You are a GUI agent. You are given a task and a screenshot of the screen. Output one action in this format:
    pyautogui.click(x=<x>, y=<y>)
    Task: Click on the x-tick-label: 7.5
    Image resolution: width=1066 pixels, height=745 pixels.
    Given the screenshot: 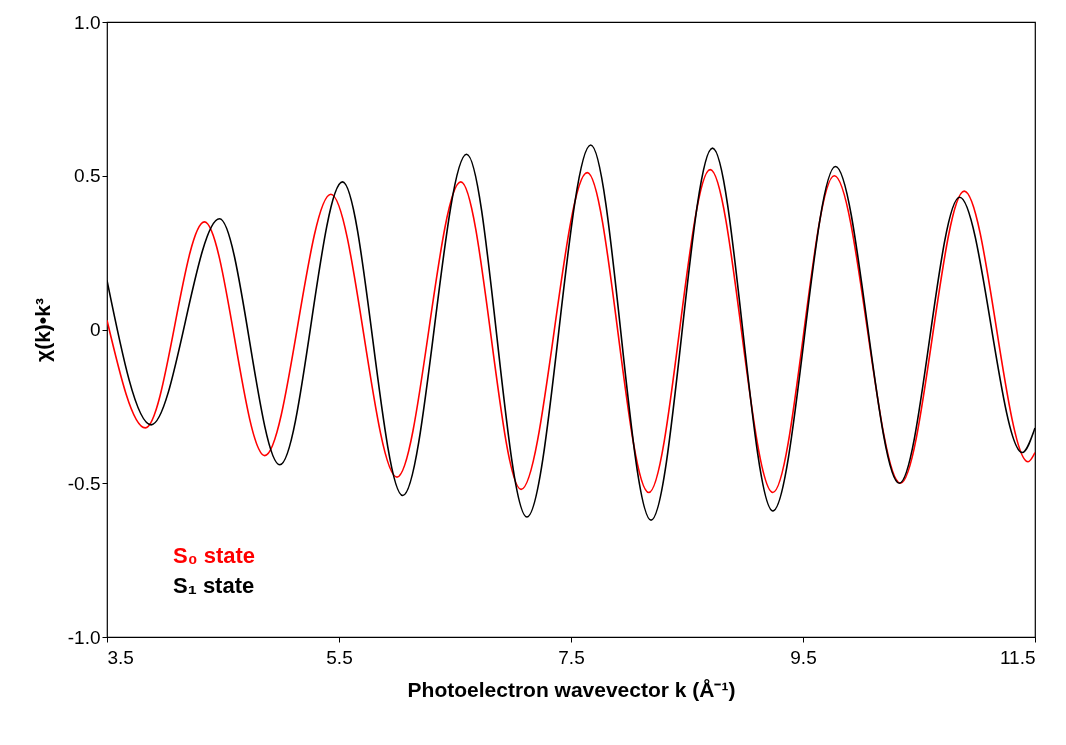 What is the action you would take?
    pyautogui.click(x=571, y=657)
    